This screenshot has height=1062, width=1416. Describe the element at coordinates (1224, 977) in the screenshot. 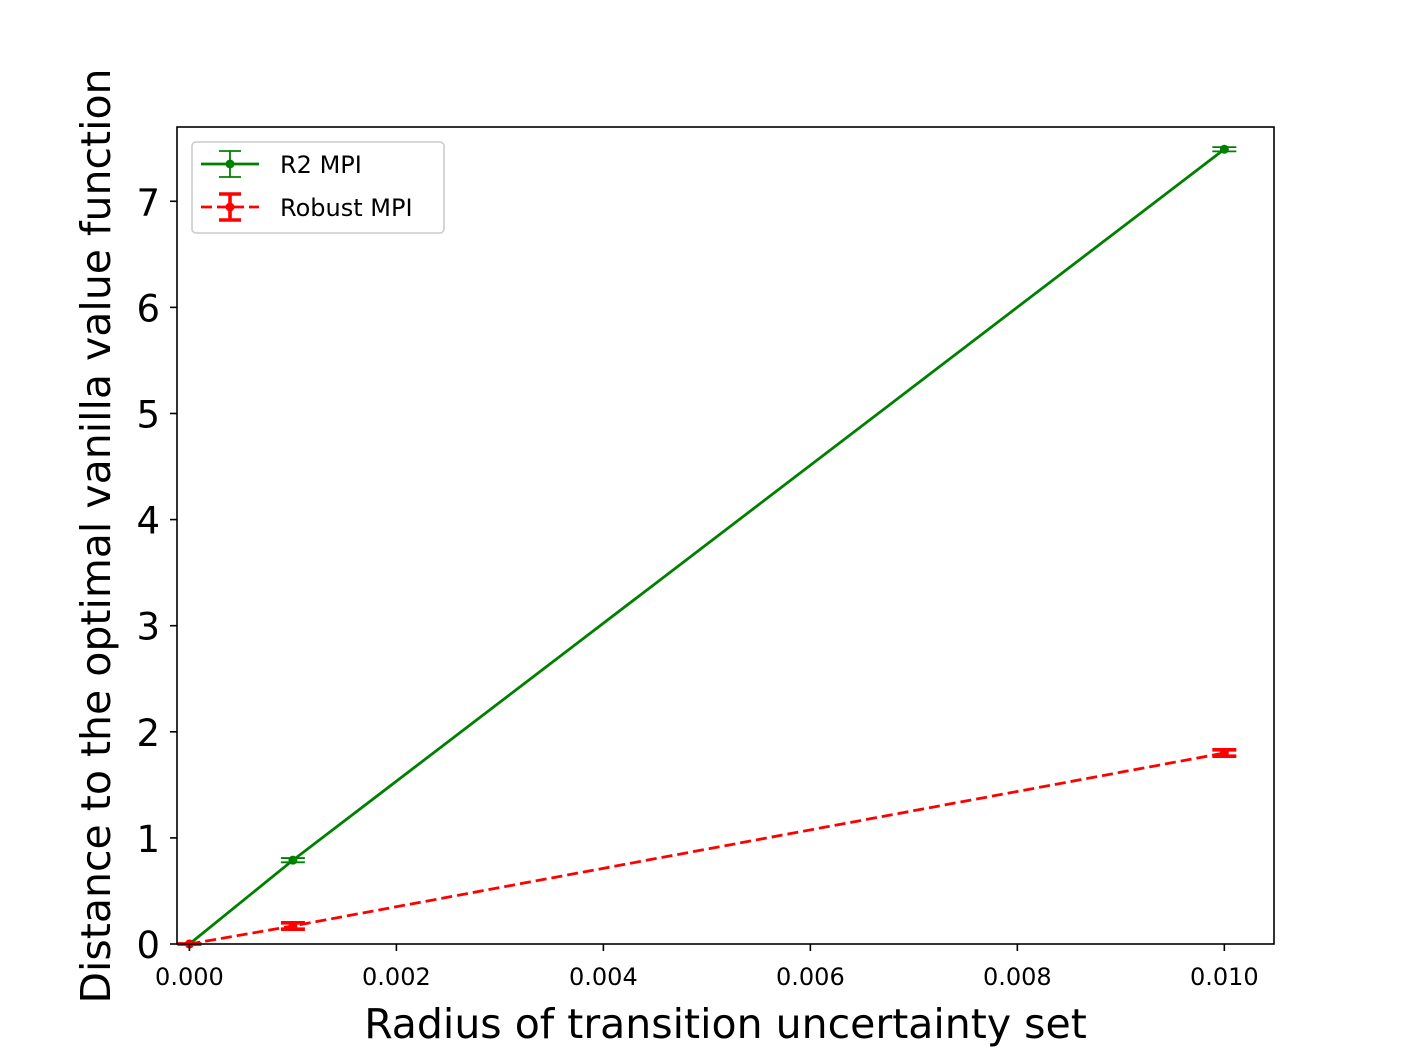

I see `x-tick-label: 0.010` at that location.